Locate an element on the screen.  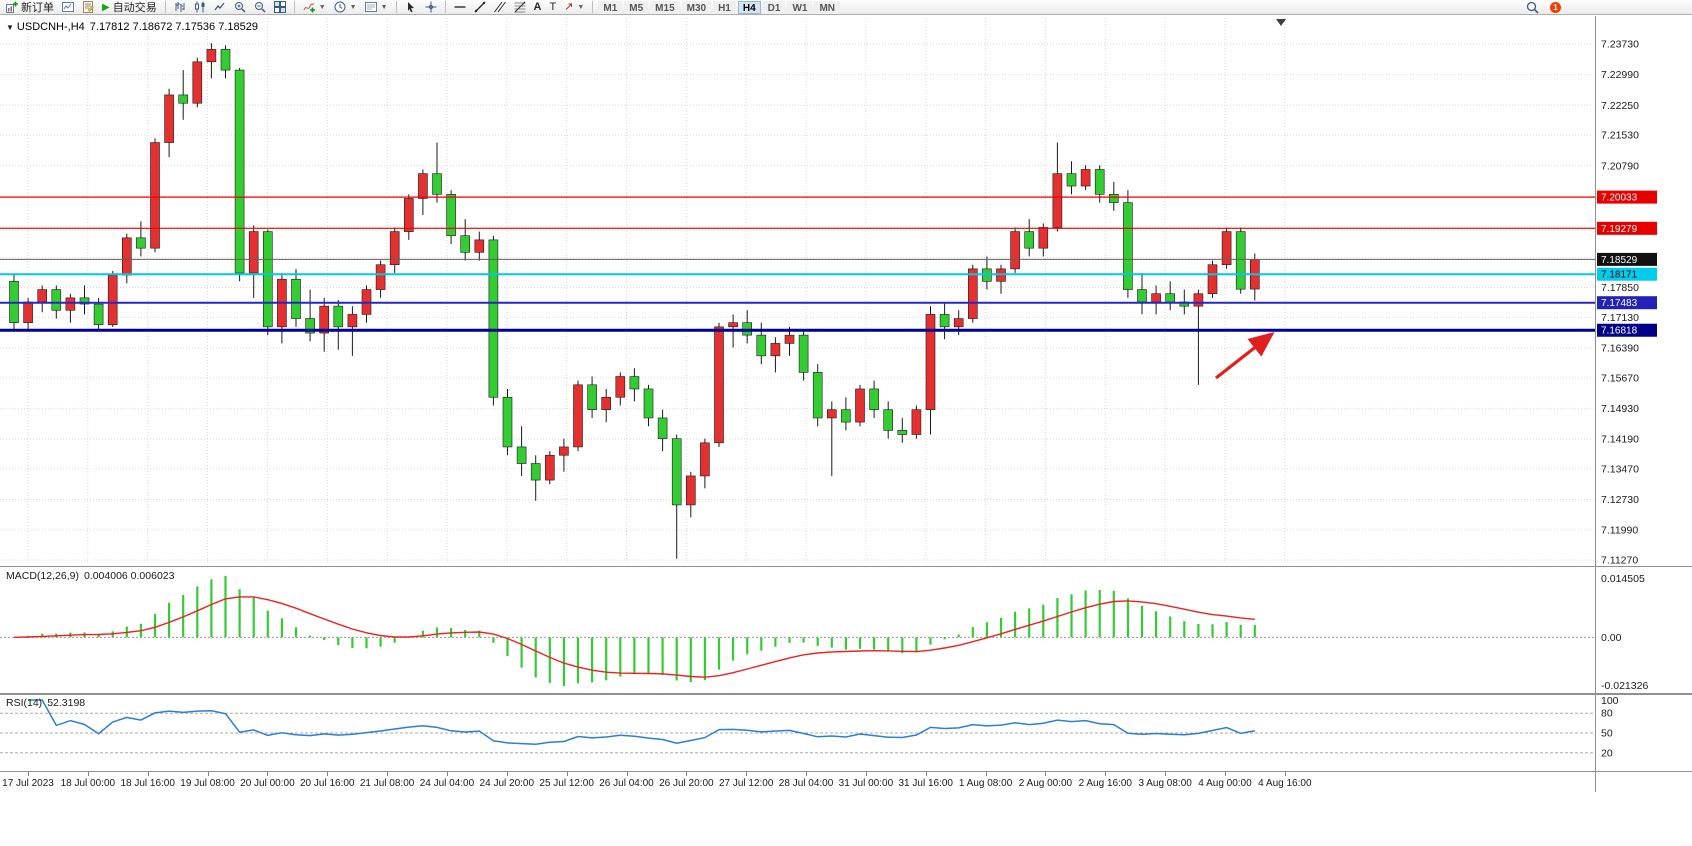
time-label: 4 Aug 00:00 is located at coordinates (1225, 783).